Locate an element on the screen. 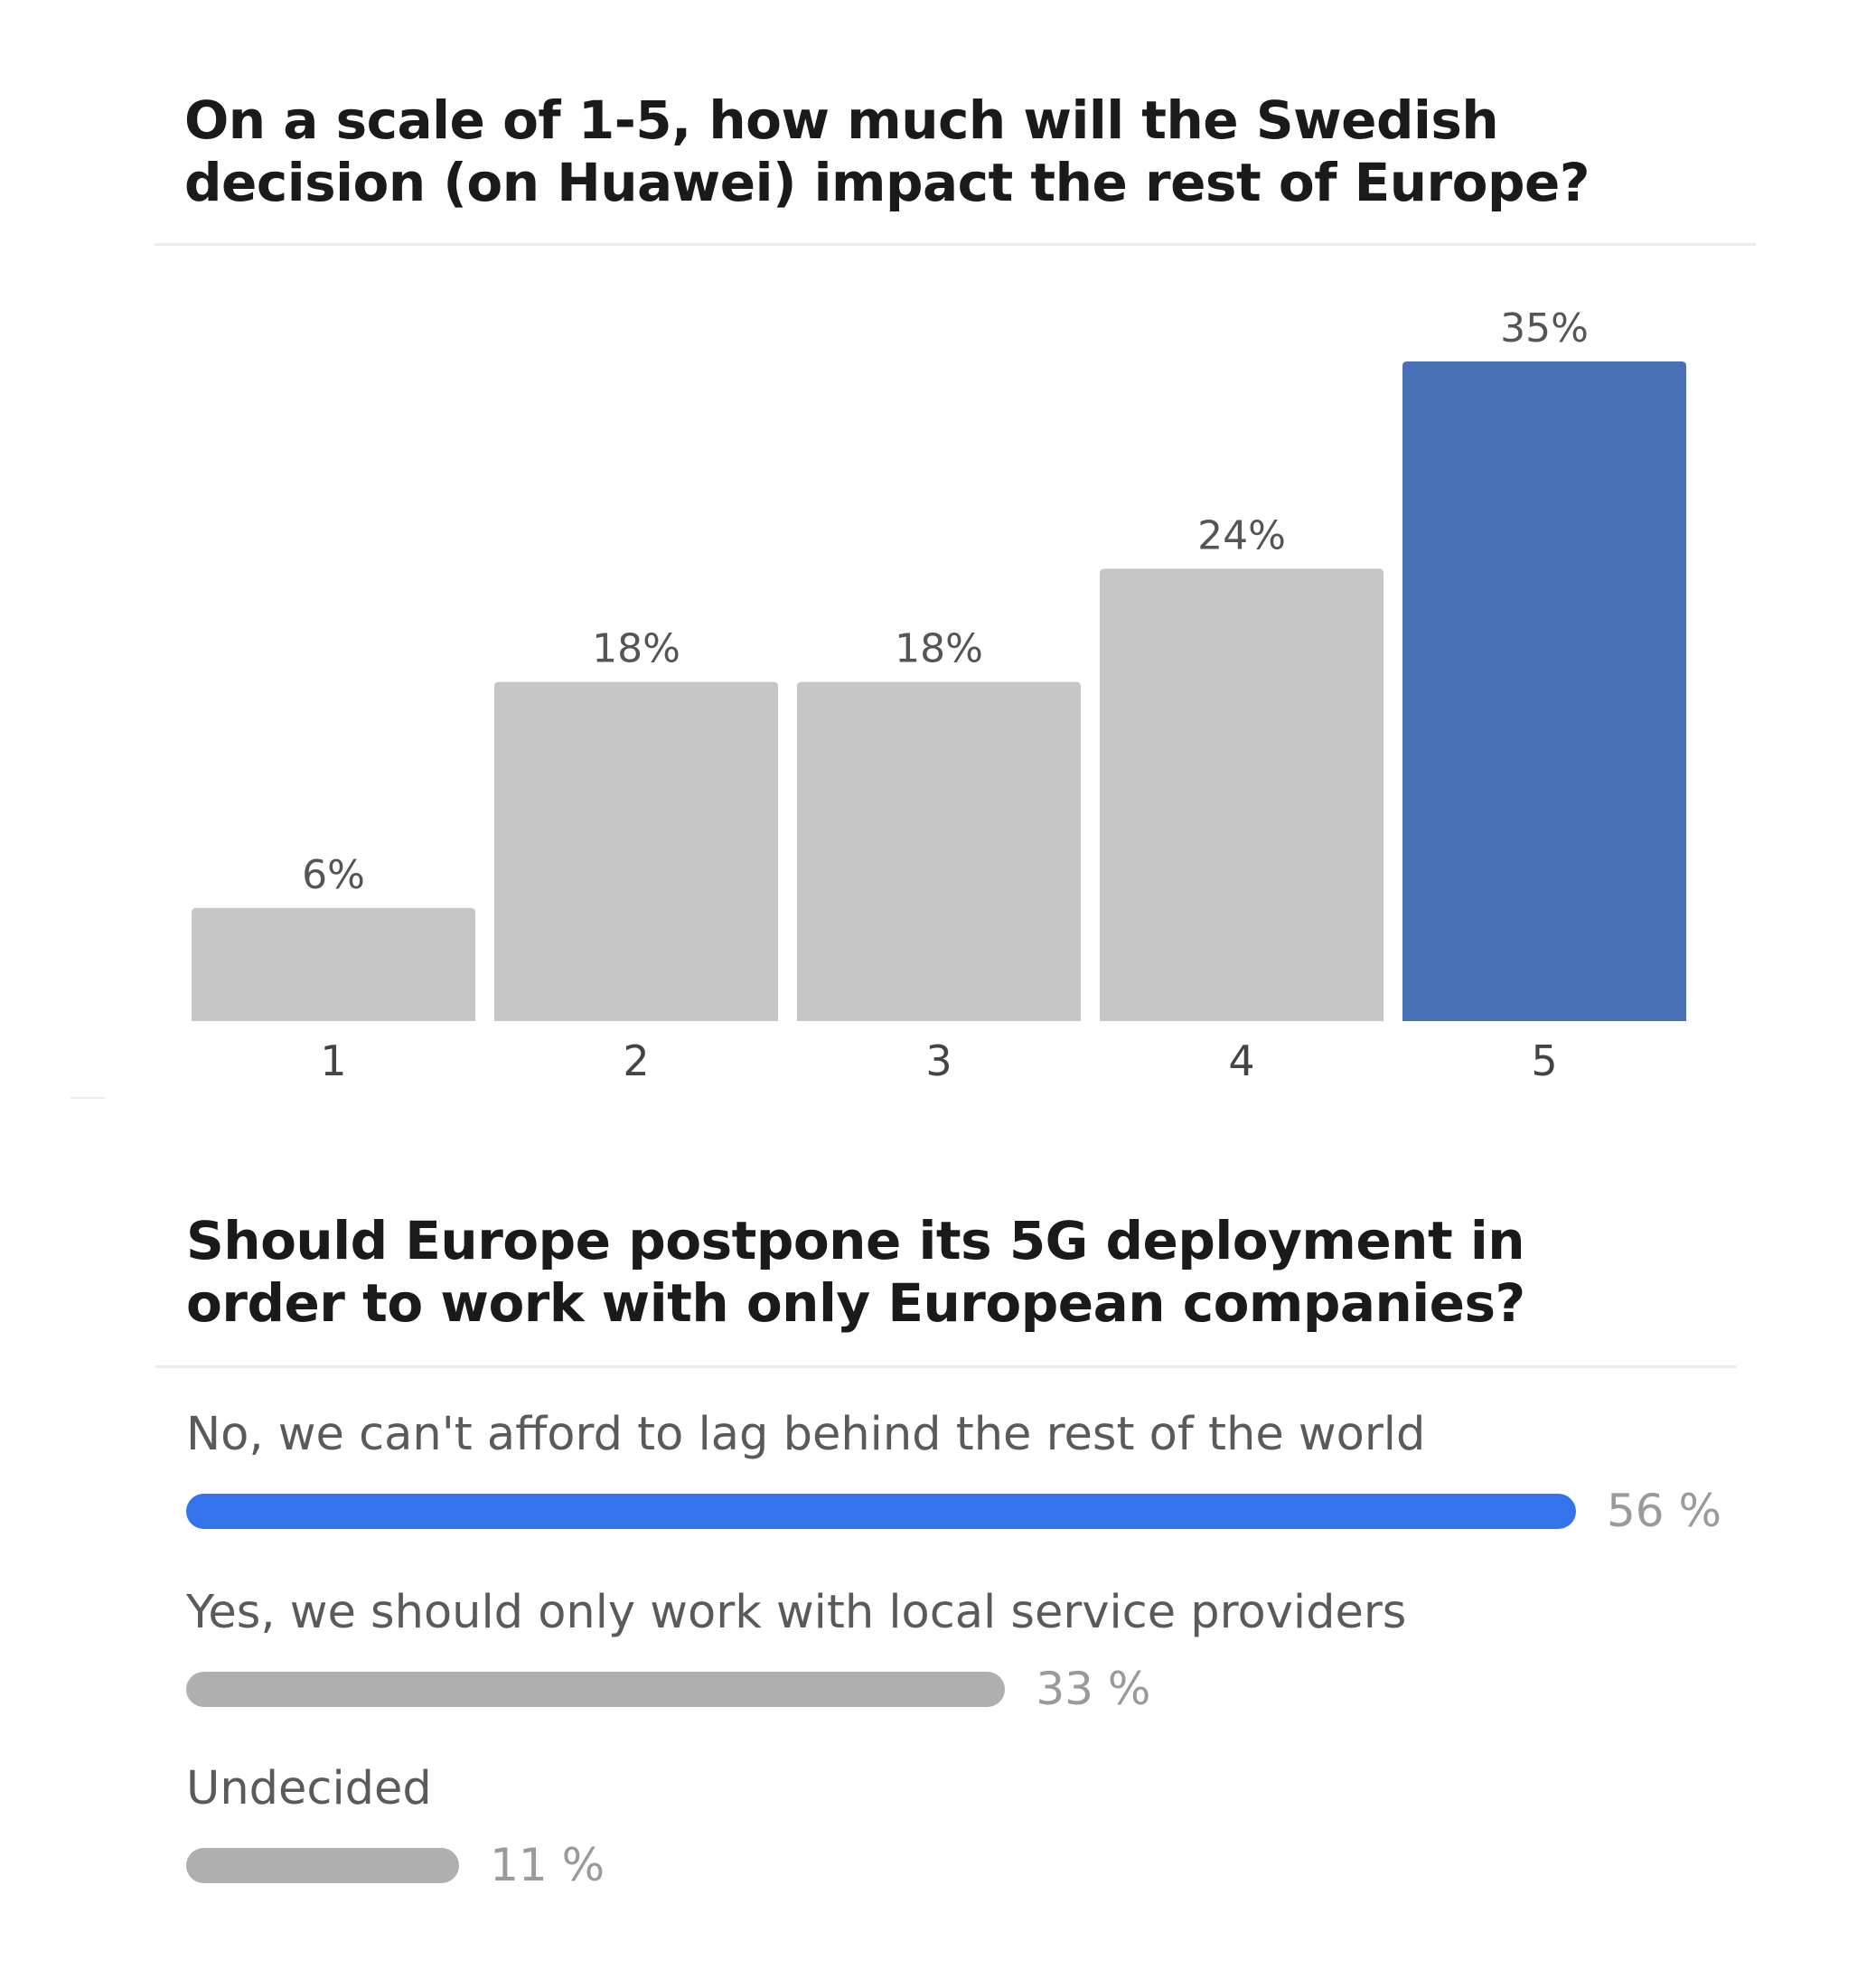 The height and width of the screenshot is (1988, 1876). poll-percentage: 33 % is located at coordinates (1093, 1689).